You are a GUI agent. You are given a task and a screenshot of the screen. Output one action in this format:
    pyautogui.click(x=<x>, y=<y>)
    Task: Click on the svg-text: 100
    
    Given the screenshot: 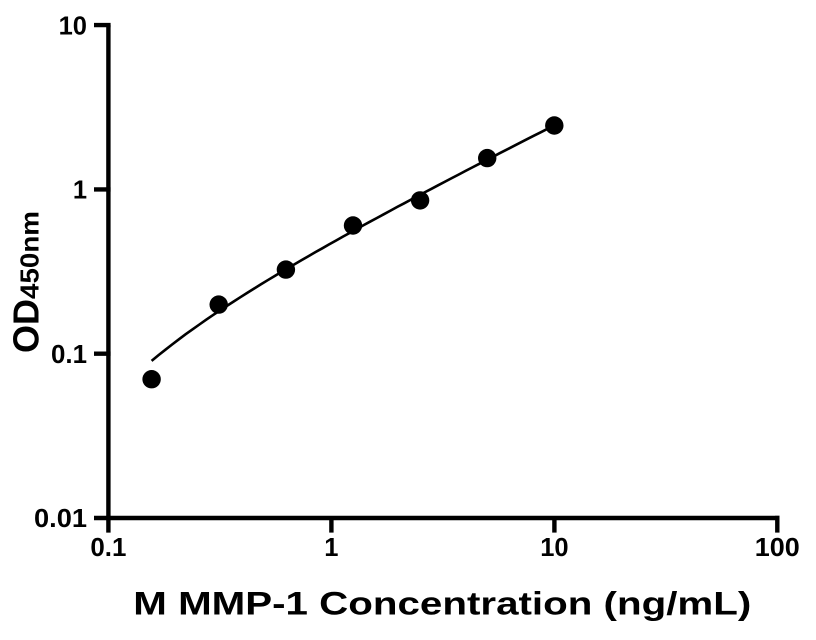 What is the action you would take?
    pyautogui.click(x=777, y=548)
    